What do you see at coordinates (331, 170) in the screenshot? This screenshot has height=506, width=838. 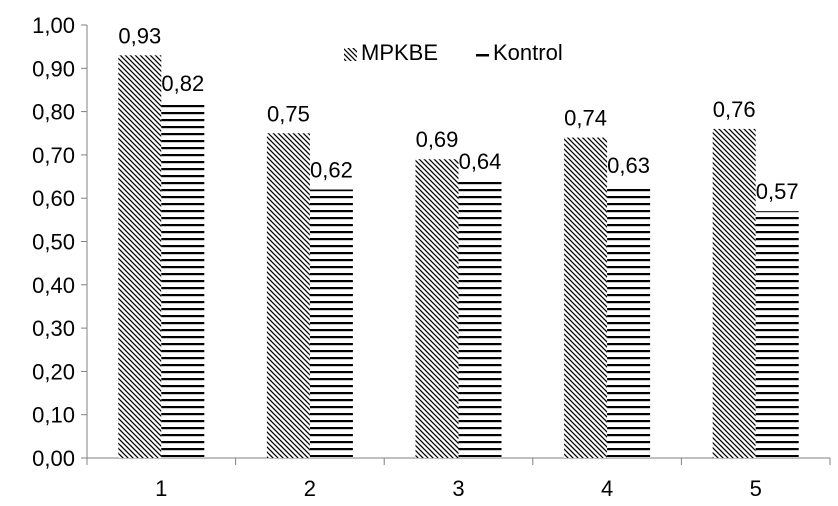 I see `data-label: 0,62` at bounding box center [331, 170].